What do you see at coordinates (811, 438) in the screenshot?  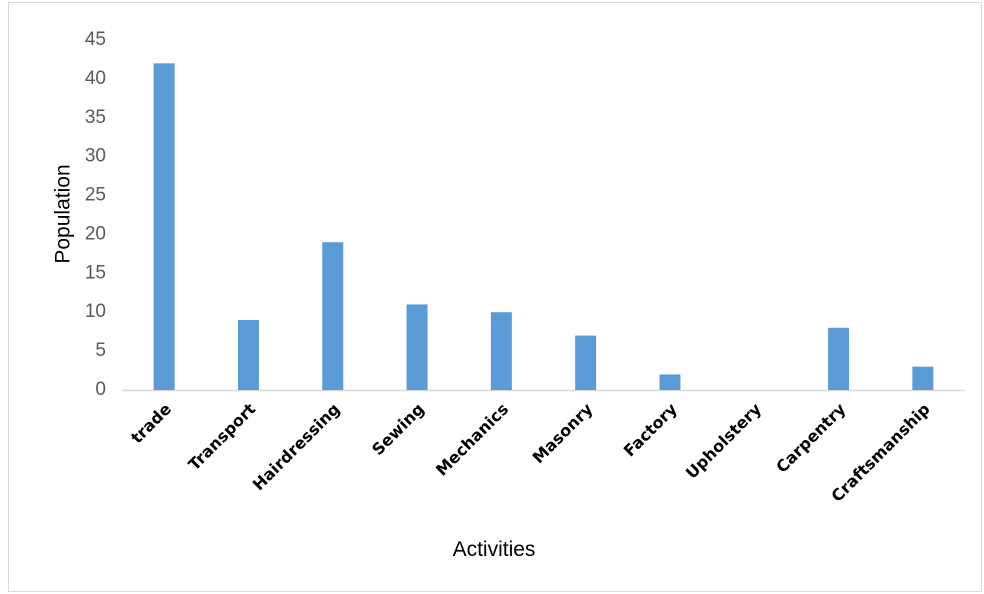 I see `x-tick-label: Carpentry` at bounding box center [811, 438].